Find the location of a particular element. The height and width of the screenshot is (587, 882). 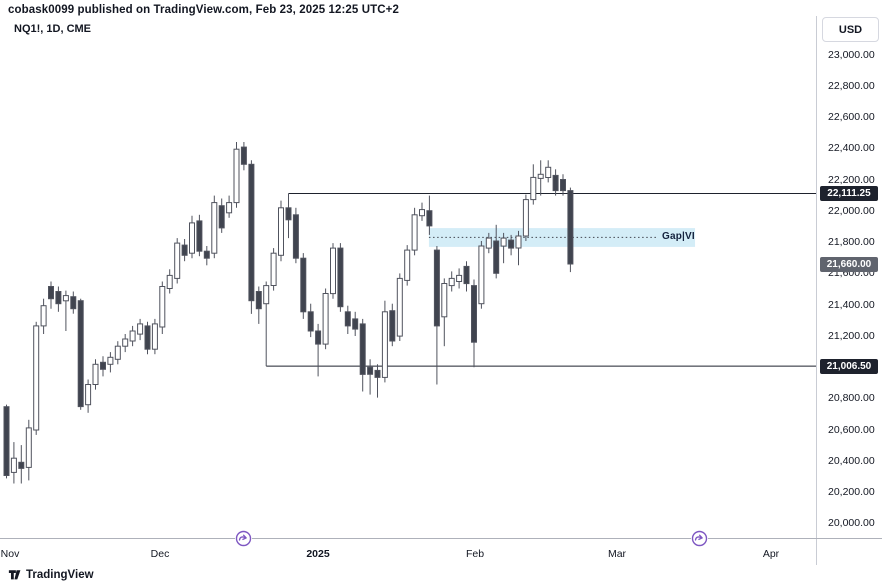

price-badge: 21,006.50 is located at coordinates (849, 366).